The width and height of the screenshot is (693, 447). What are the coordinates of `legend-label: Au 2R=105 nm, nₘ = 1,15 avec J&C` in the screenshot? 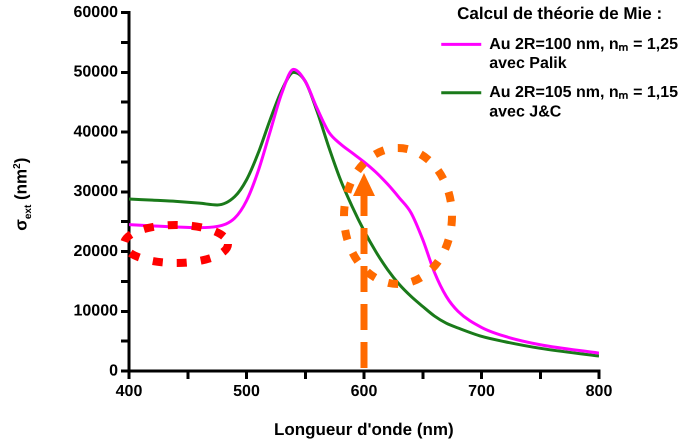 It's located at (583, 102).